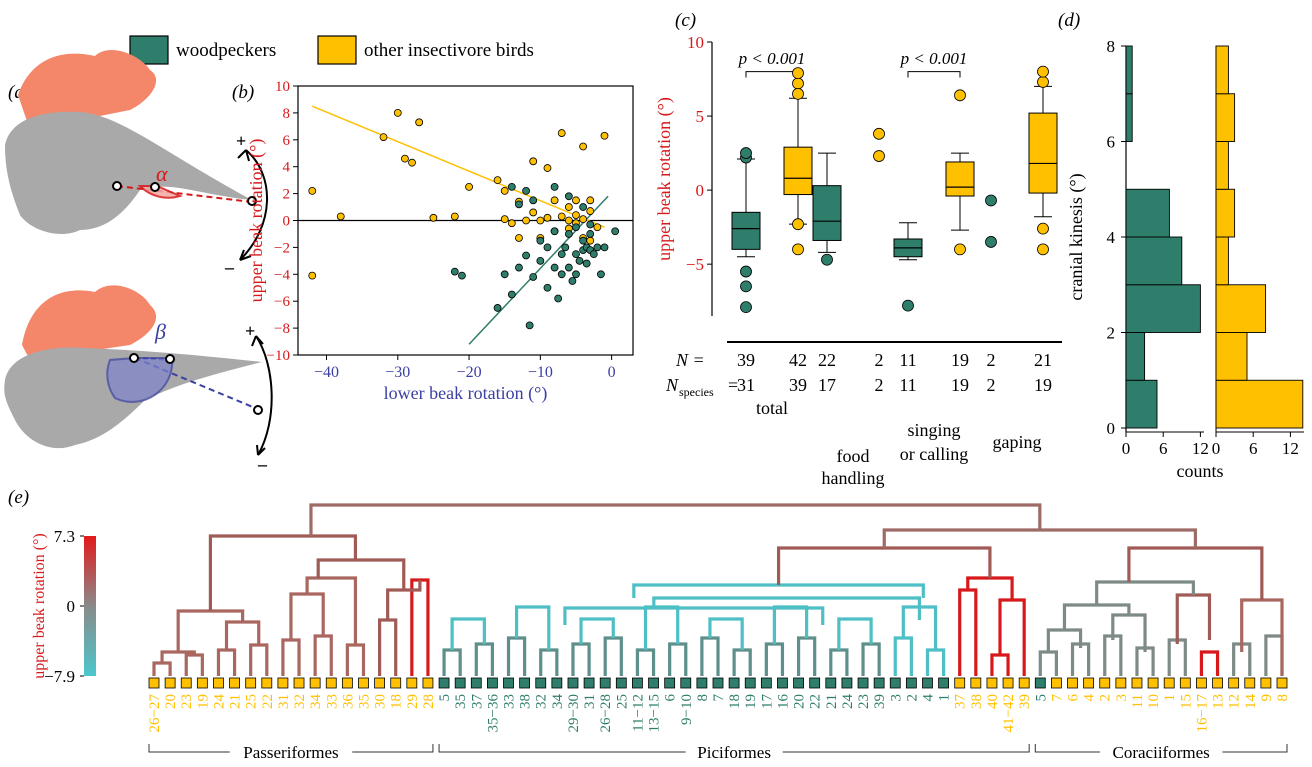  I want to click on tip-label: 5, so click(445, 698).